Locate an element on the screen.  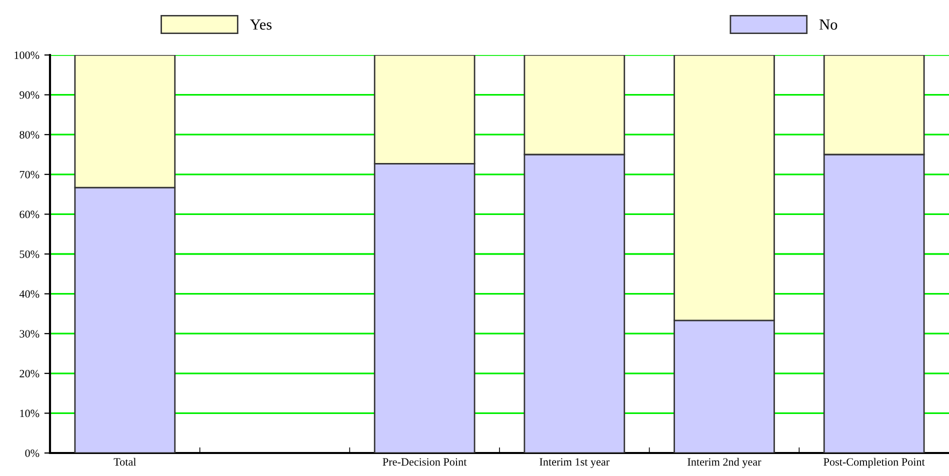
y-tick-label: 90% is located at coordinates (30, 95).